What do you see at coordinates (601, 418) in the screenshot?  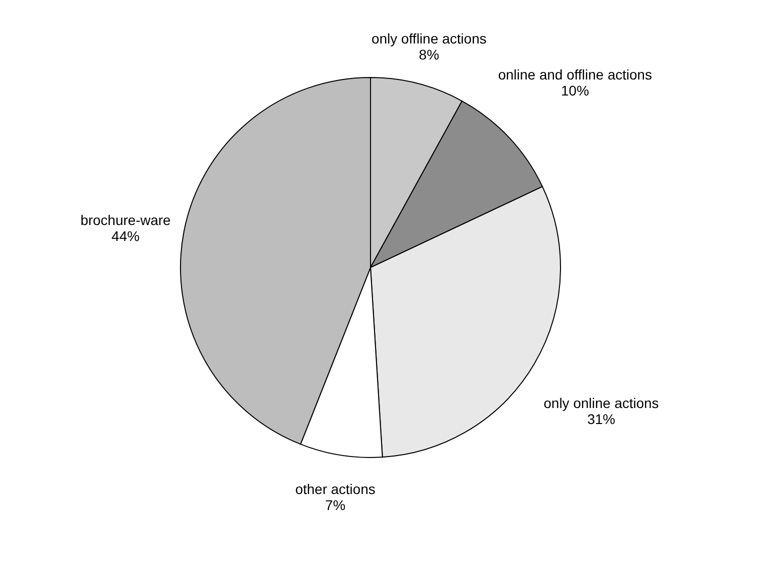 I see `data-label: 31%` at bounding box center [601, 418].